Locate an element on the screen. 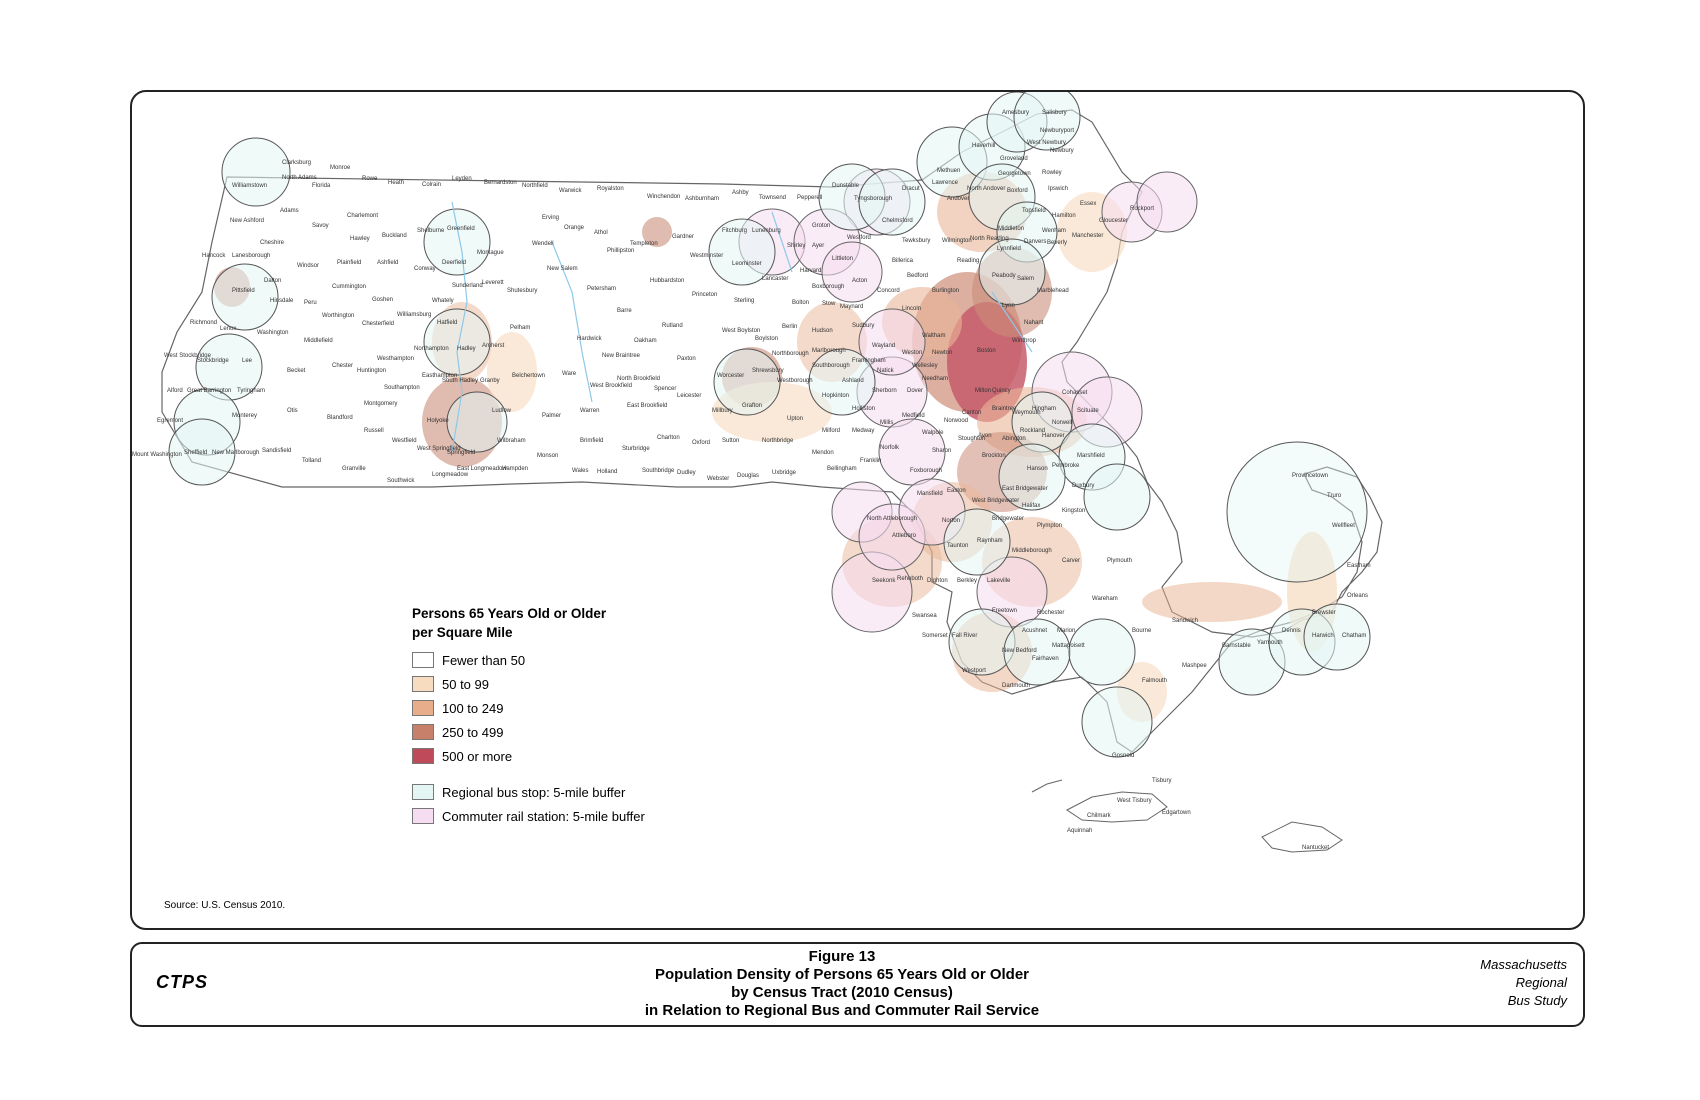  town-label-yarmouth: Yarmouth is located at coordinates (1270, 643).